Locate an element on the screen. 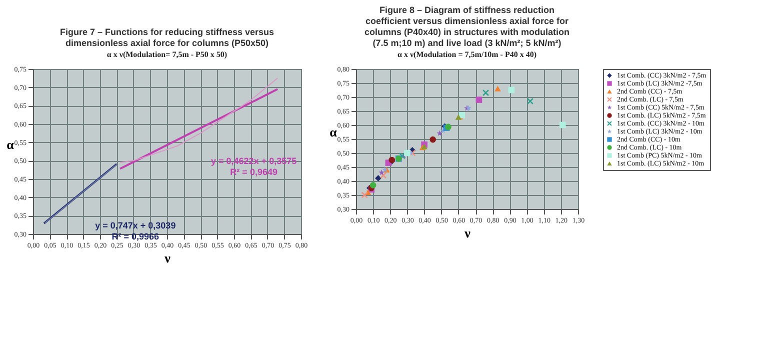  chart-subtitle: α x ν(Modulation = 7,5m/10m - P40 x 40) is located at coordinates (467, 54).